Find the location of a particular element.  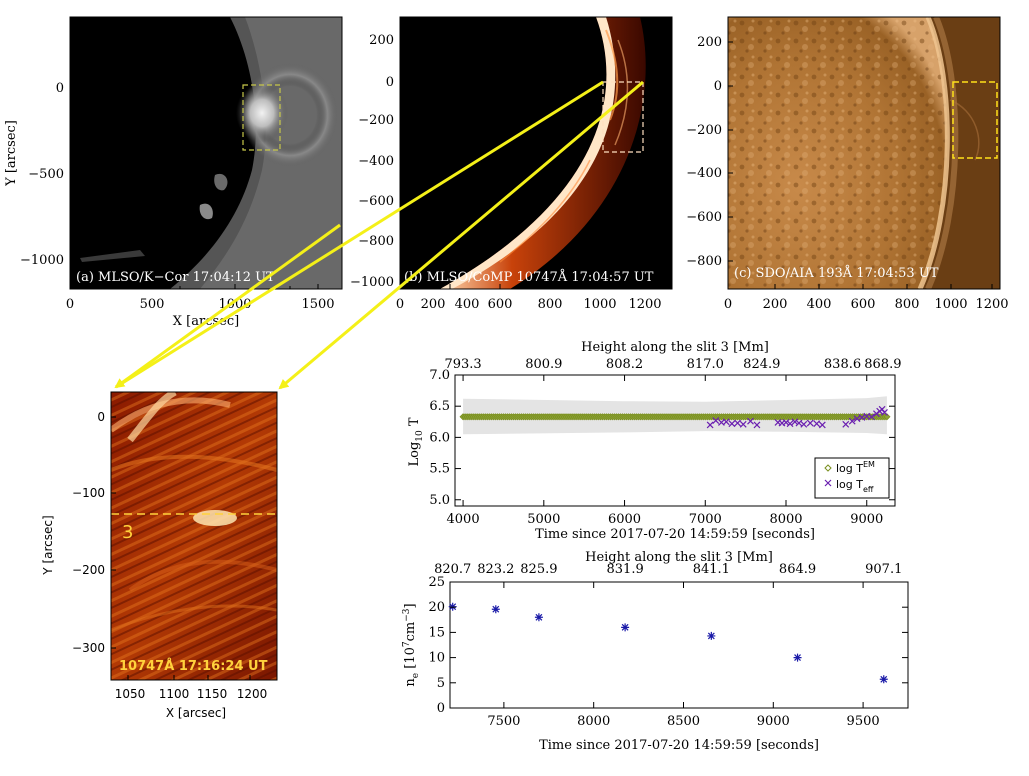

panel-b-ytick: −1000 is located at coordinates (372, 282).